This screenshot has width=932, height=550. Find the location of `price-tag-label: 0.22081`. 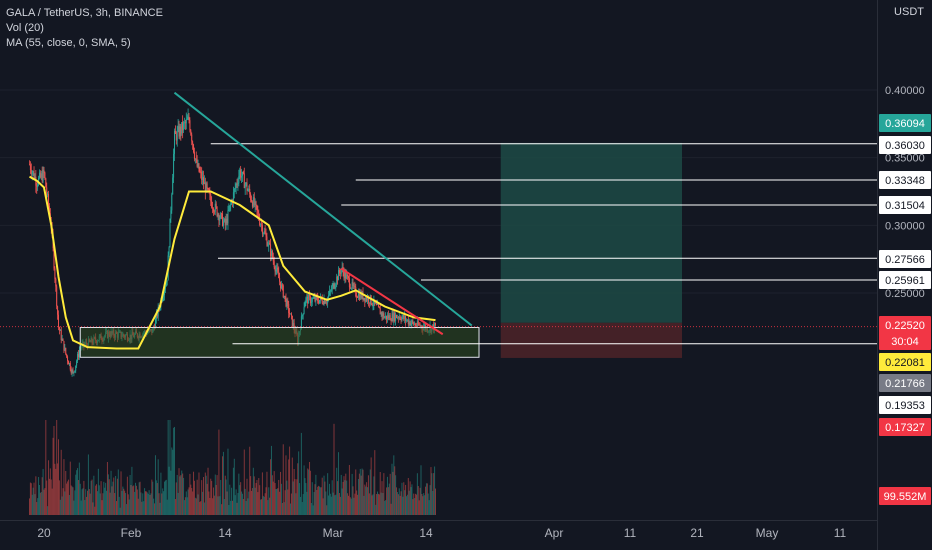

price-tag-label: 0.22081 is located at coordinates (905, 363).